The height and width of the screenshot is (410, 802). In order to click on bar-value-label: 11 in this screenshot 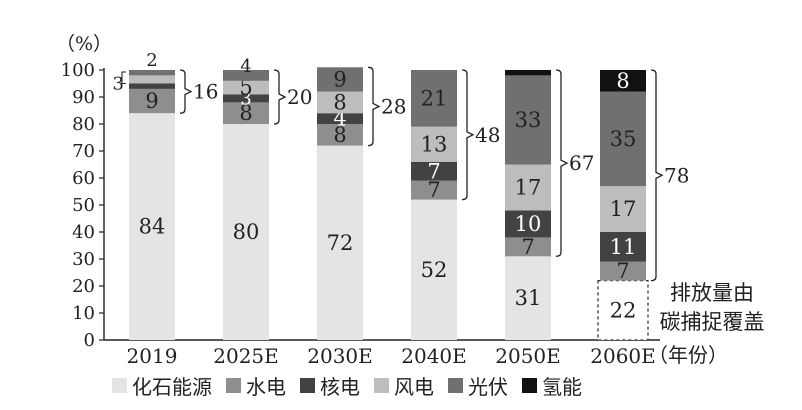, I will do `click(623, 247)`.